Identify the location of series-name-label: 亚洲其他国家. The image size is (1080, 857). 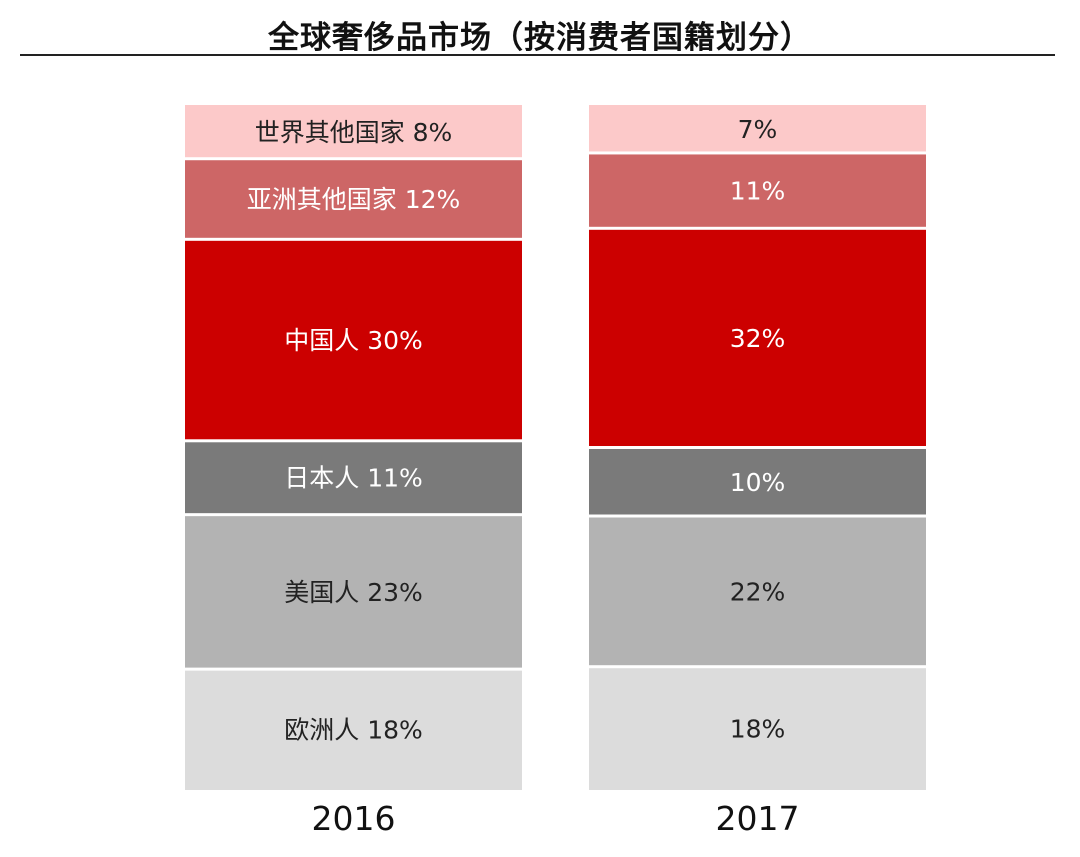
(326, 199).